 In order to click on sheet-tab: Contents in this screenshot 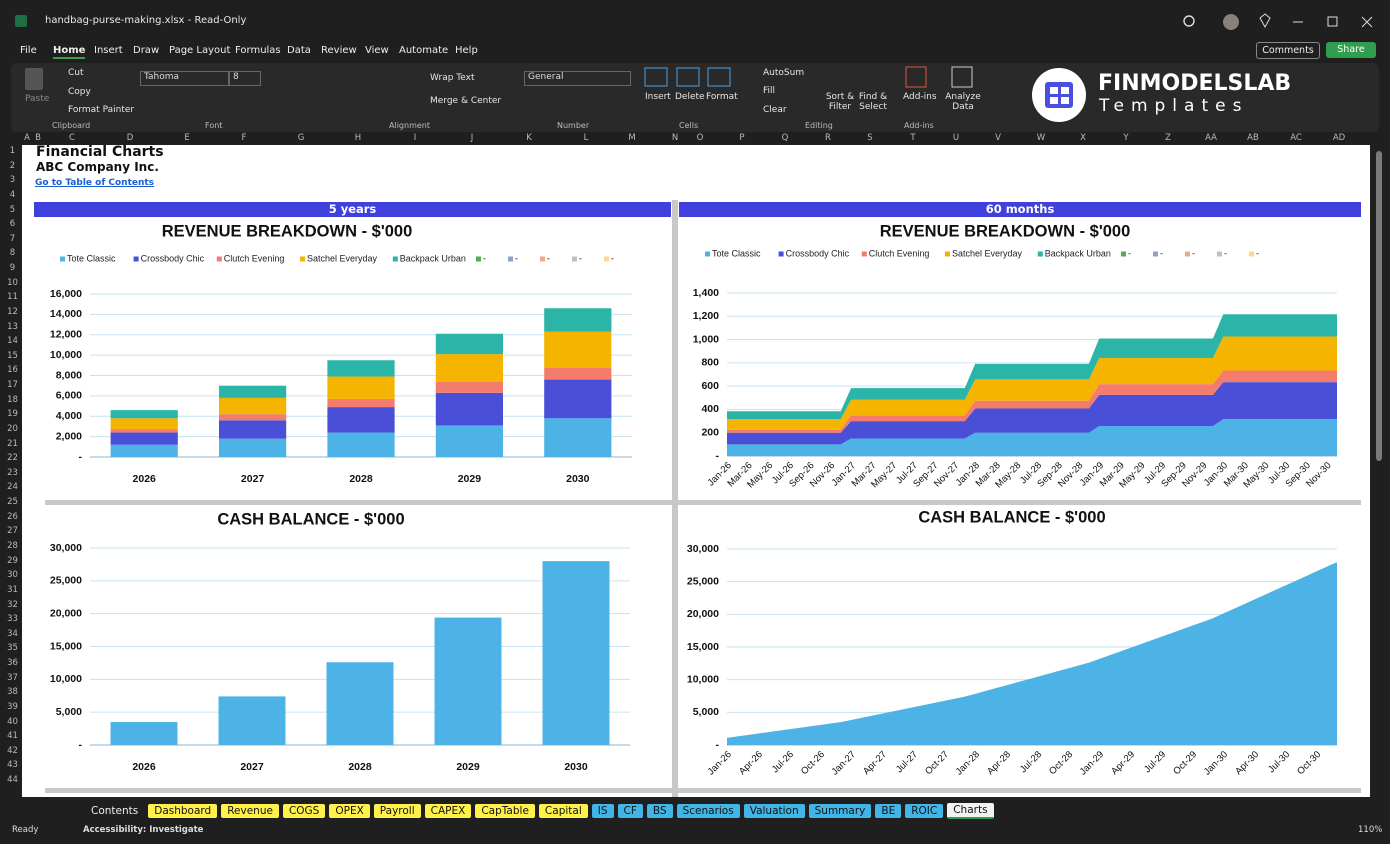, I will do `click(115, 811)`.